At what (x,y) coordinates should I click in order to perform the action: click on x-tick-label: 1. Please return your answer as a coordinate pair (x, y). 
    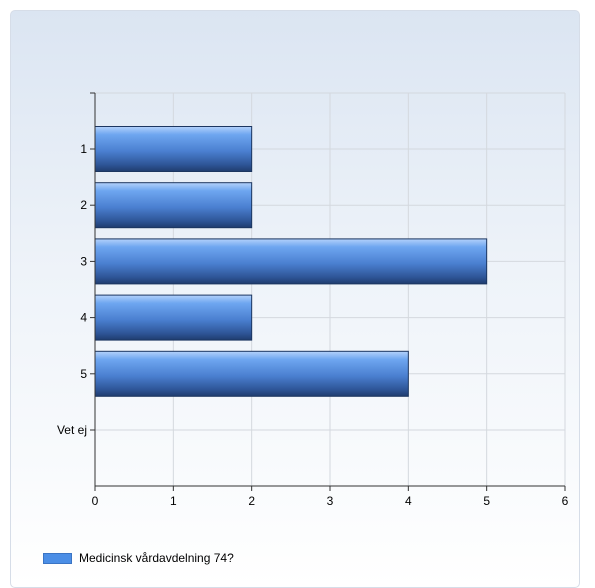
    Looking at the image, I should click on (173, 501).